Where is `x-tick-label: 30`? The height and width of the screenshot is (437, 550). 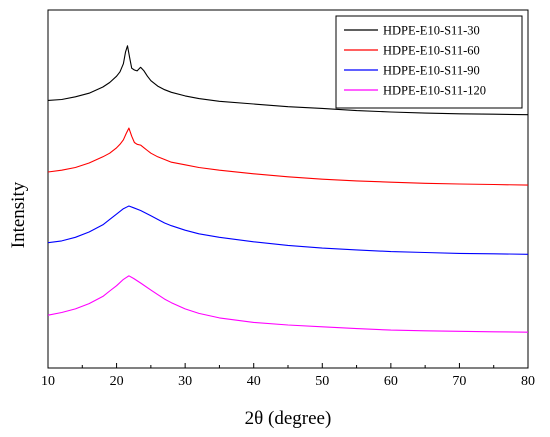
x-tick-label: 30 is located at coordinates (185, 381).